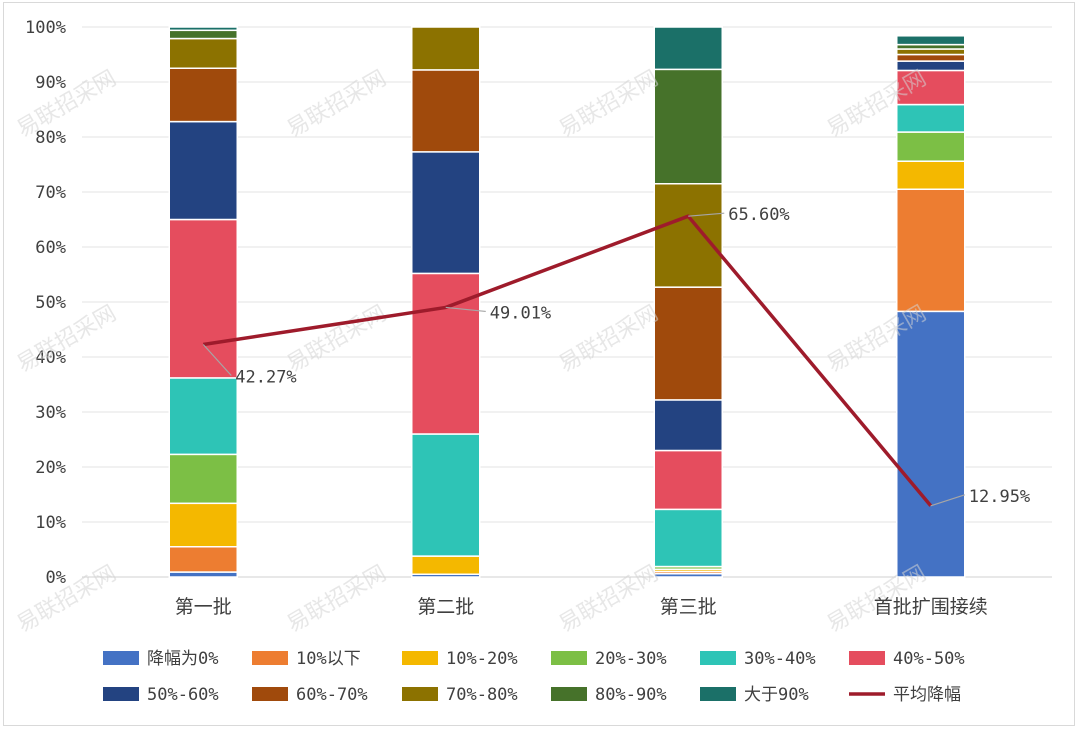 Image resolution: width=1080 pixels, height=730 pixels. Describe the element at coordinates (183, 695) in the screenshot. I see `legend-label: 50%-60%` at that location.